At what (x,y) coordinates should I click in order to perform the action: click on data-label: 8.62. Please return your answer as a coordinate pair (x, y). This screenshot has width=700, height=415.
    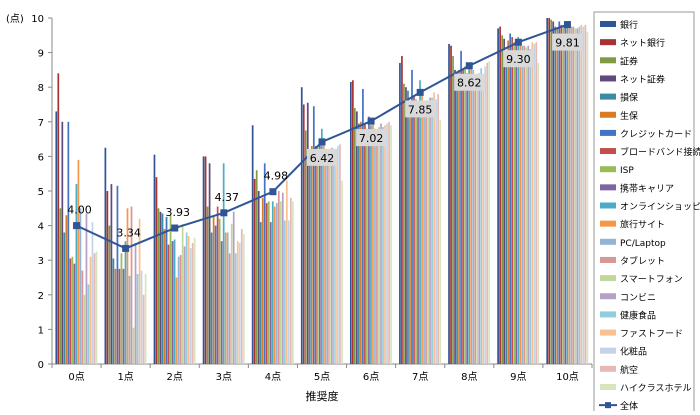
    Looking at the image, I should click on (469, 83).